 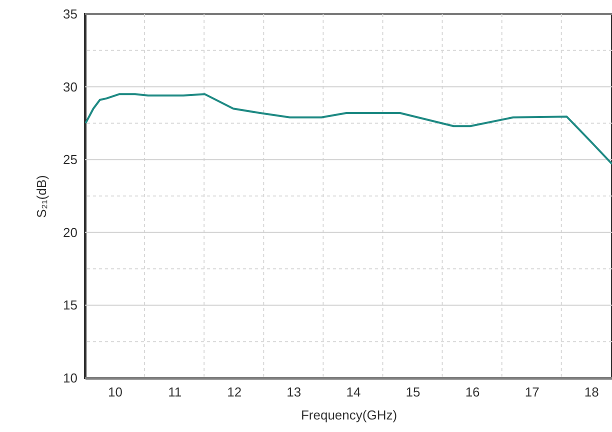 What do you see at coordinates (115, 392) in the screenshot?
I see `x-tick-label: 10` at bounding box center [115, 392].